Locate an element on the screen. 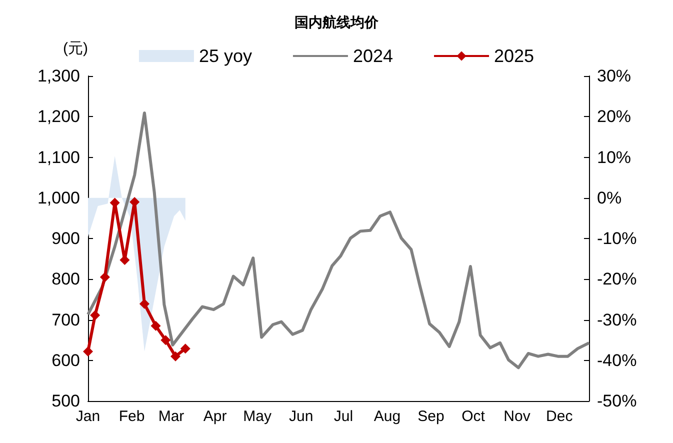 The image size is (673, 443). x-tick-label: Aug is located at coordinates (387, 416).